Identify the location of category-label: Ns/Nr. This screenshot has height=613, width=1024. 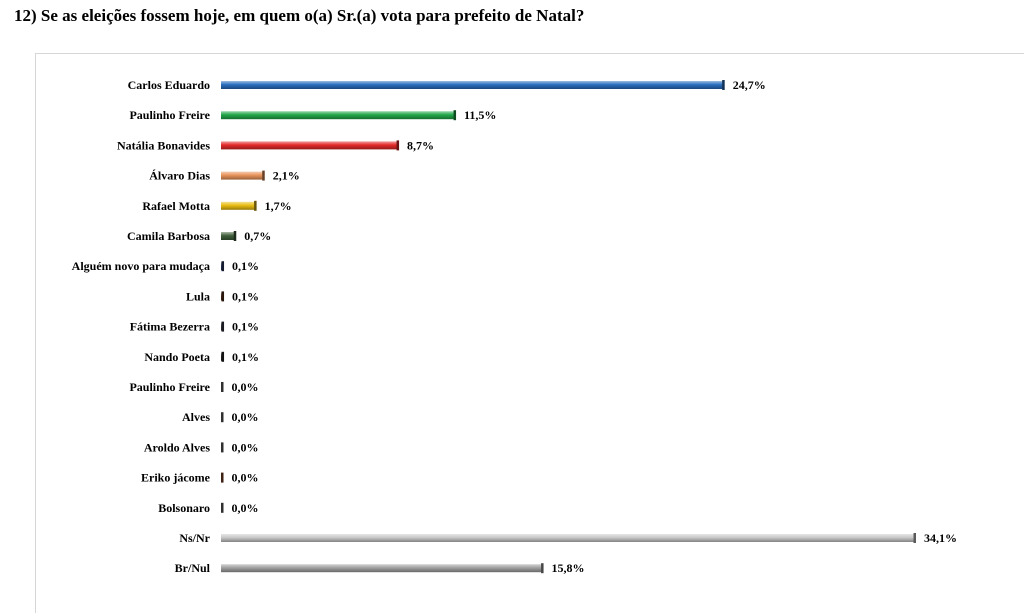
(194, 538).